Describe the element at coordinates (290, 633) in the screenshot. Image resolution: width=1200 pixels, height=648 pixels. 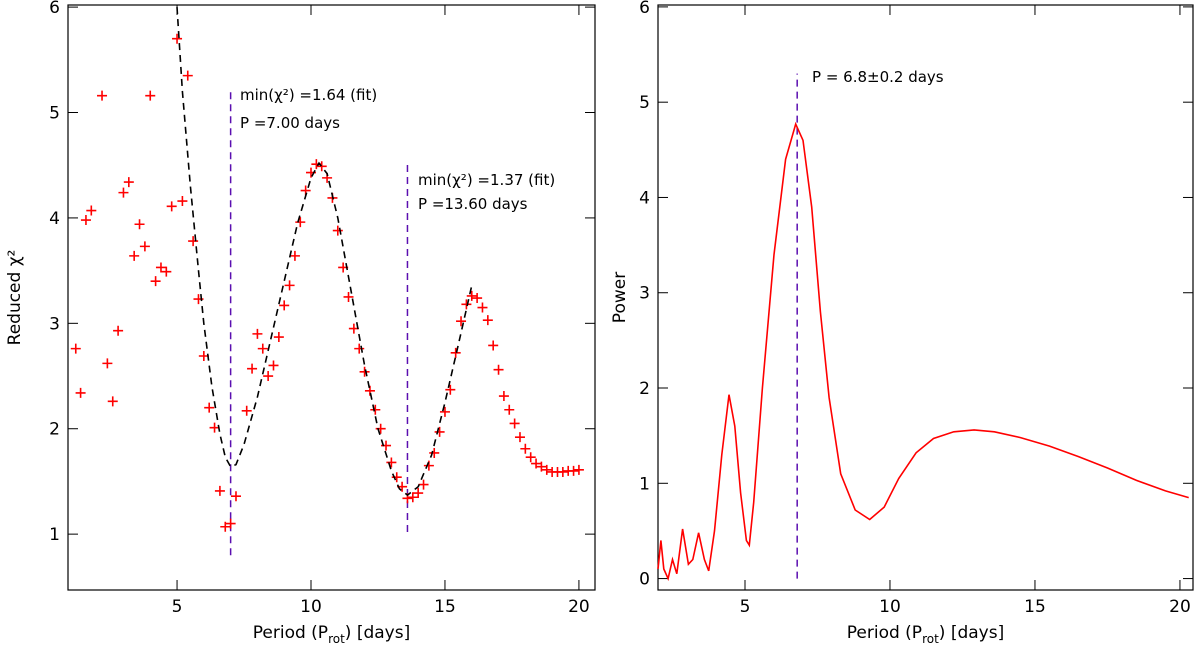
I see `x-axis-label-part: Period (P` at that location.